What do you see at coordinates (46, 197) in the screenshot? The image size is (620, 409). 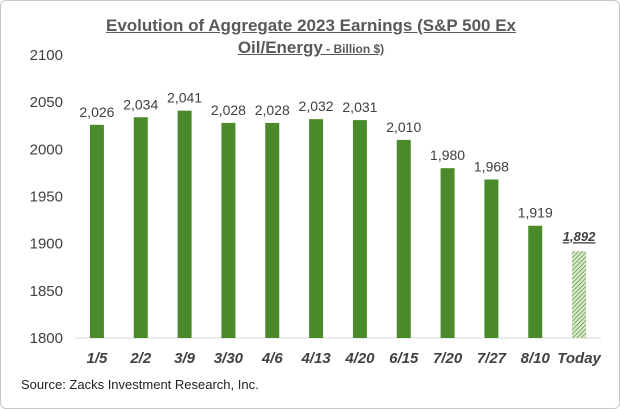 I see `y-tick-label: 1950` at bounding box center [46, 197].